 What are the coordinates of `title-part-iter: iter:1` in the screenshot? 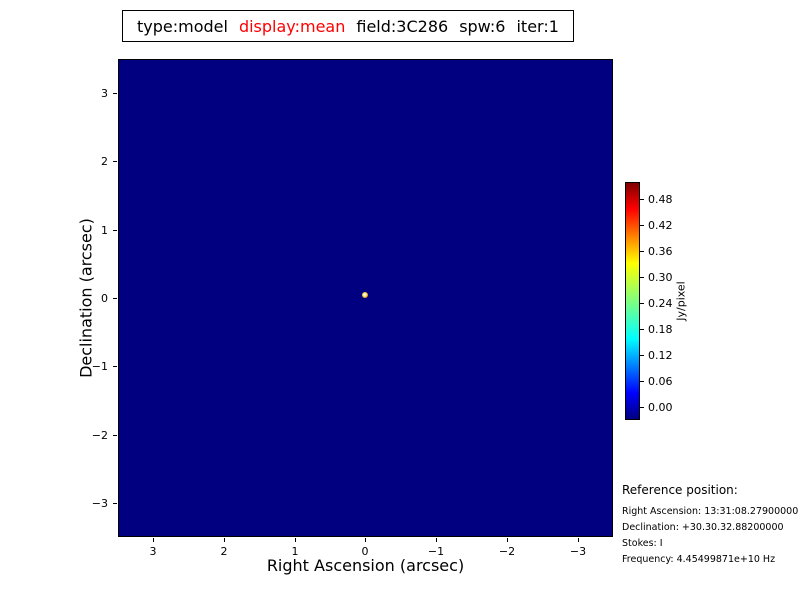 It's located at (537, 26).